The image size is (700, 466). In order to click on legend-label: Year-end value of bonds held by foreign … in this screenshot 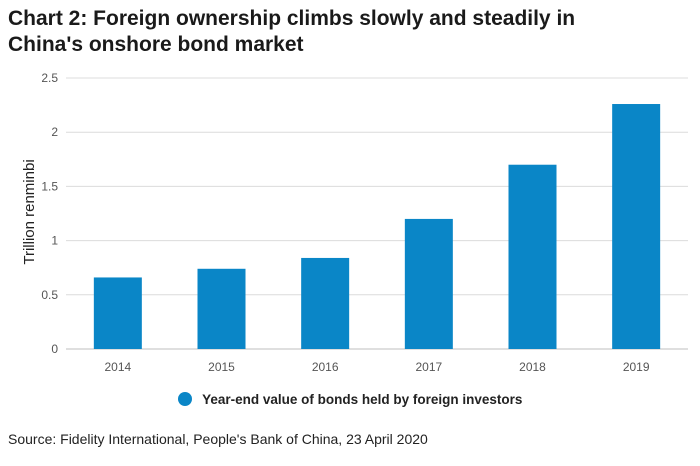, I will do `click(362, 399)`.